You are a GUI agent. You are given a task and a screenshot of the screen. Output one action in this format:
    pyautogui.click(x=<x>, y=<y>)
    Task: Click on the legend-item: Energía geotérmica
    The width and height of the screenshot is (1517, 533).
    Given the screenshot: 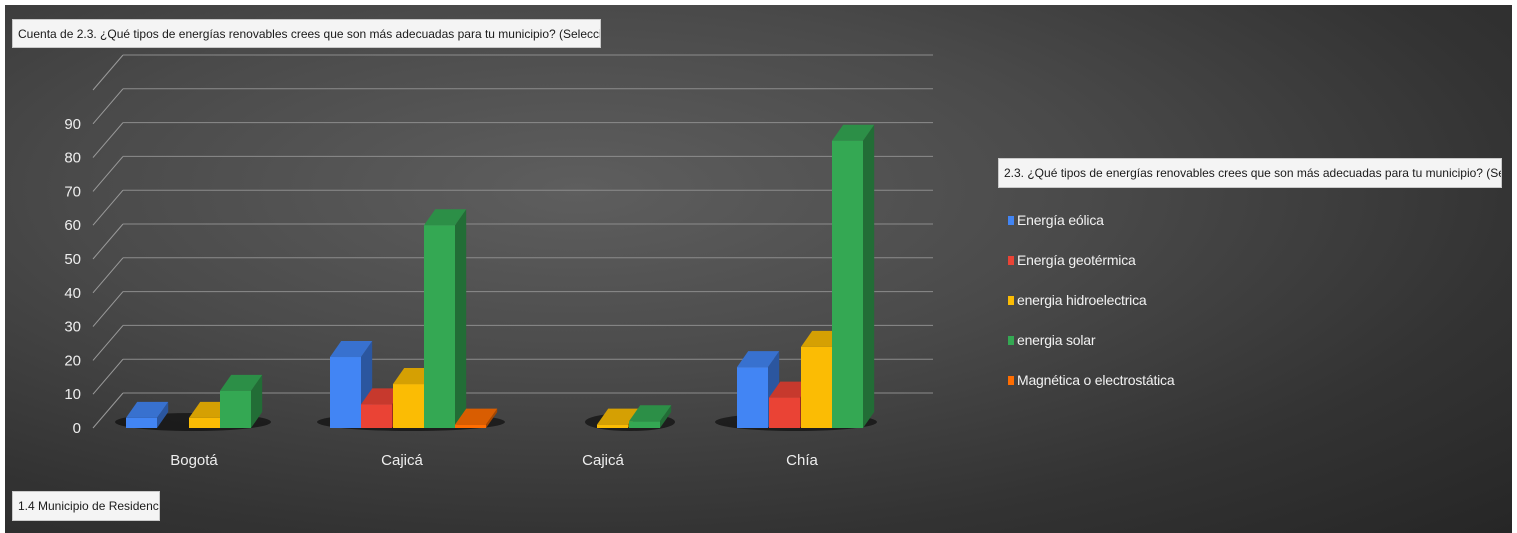 What is the action you would take?
    pyautogui.click(x=1091, y=260)
    